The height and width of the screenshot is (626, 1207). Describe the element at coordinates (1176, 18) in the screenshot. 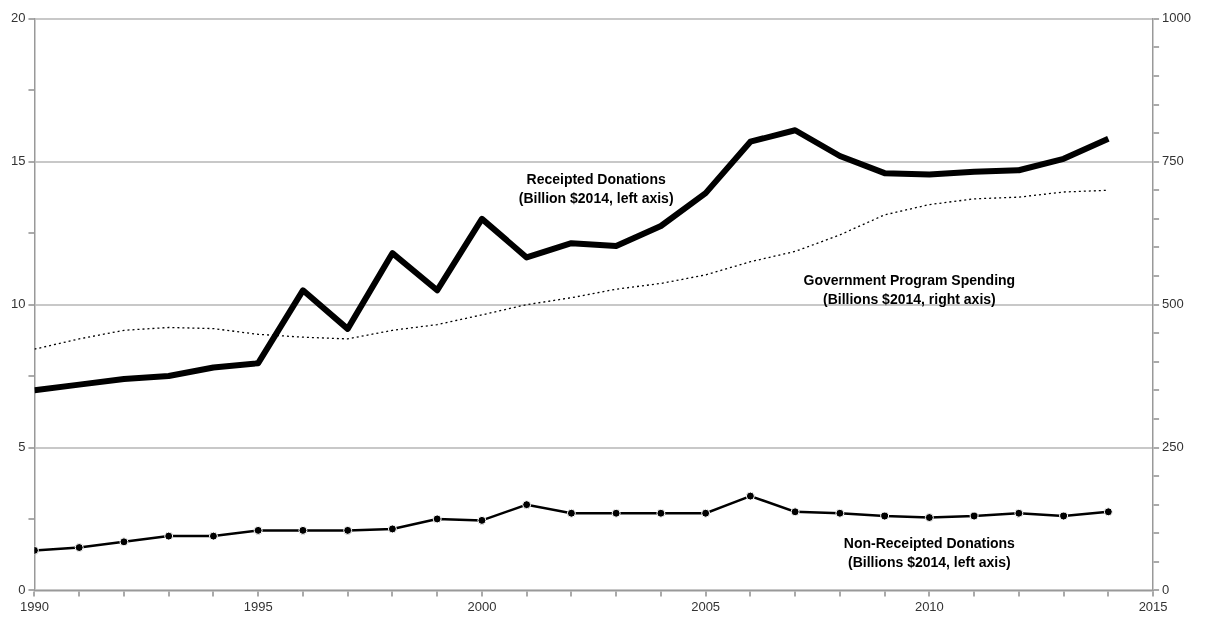

I see `y2-tick-label: 1000` at that location.